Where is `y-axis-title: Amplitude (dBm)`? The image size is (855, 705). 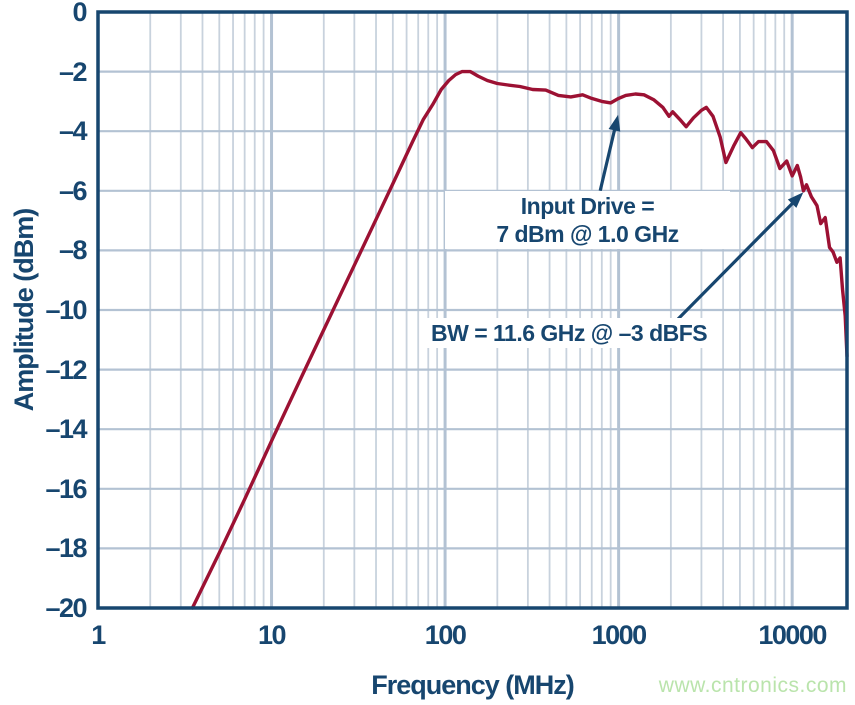
y-axis-title: Amplitude (dBm) is located at coordinates (24, 310).